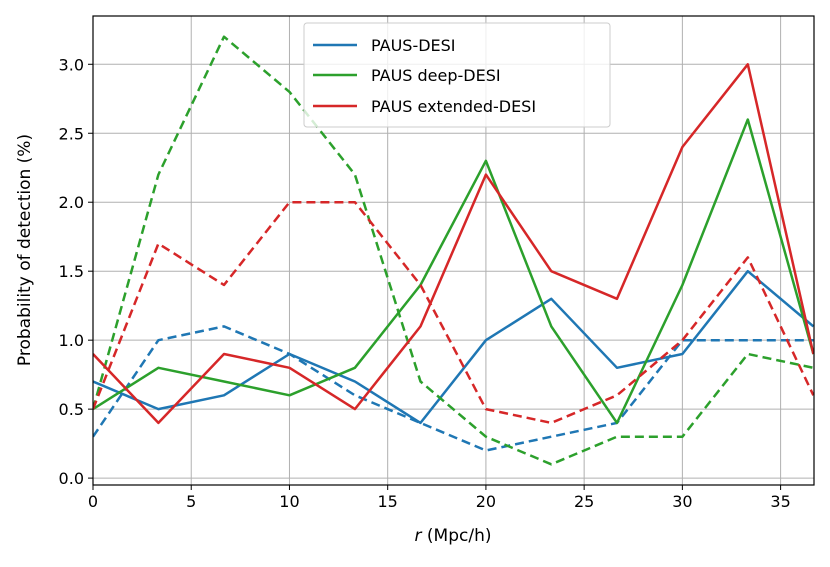 This screenshot has width=830, height=567. Describe the element at coordinates (71, 133) in the screenshot. I see `y-tick-label: 2.5` at that location.